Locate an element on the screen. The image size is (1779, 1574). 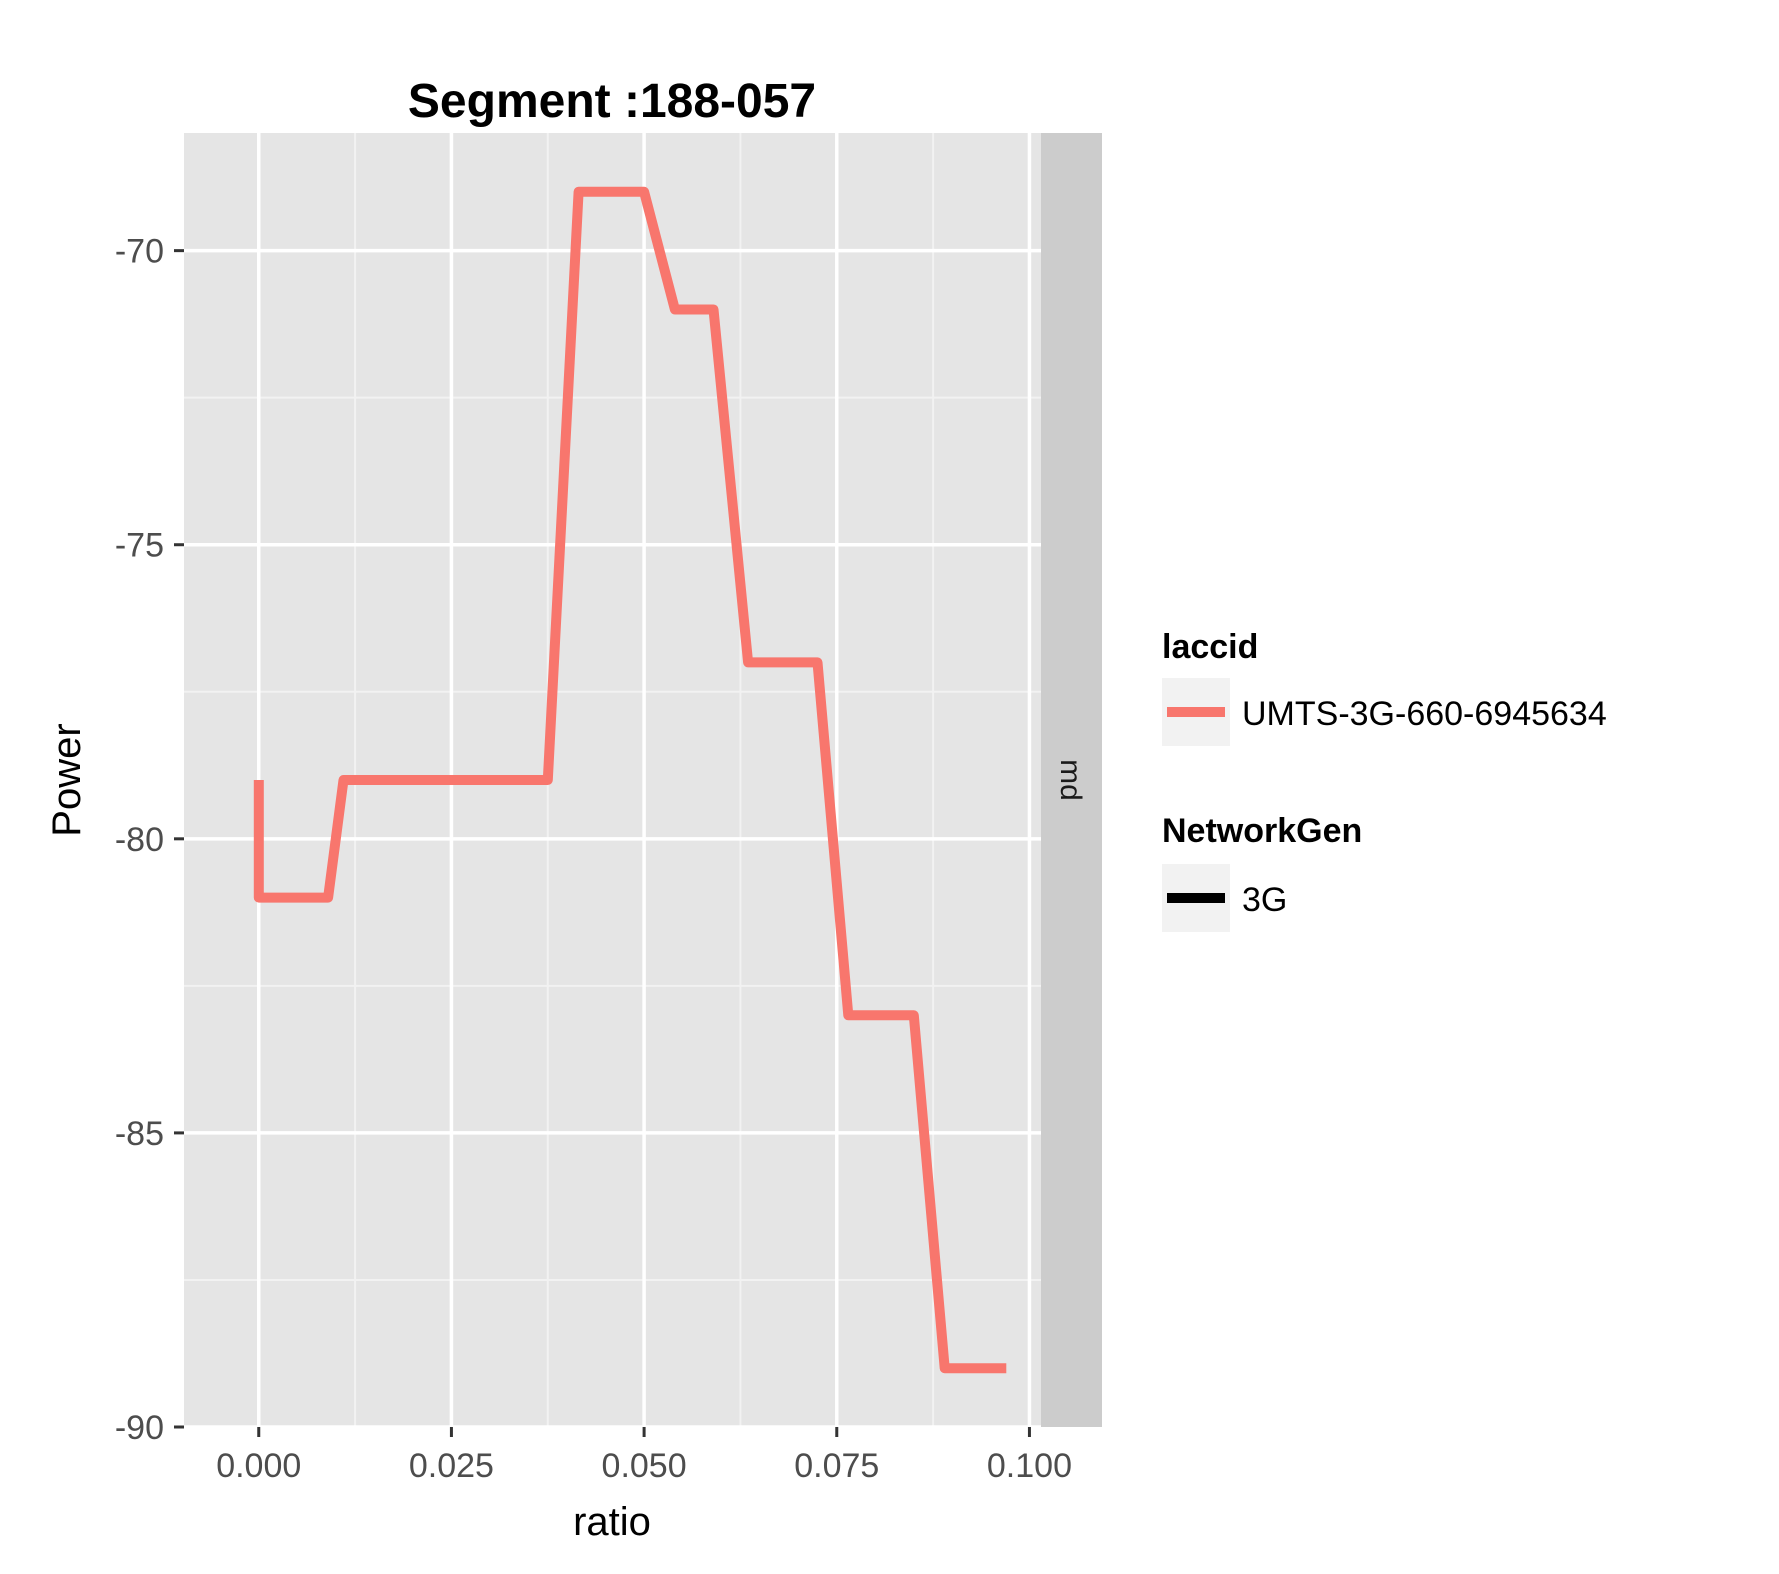
legend-title-laccid: laccid is located at coordinates (1210, 647).